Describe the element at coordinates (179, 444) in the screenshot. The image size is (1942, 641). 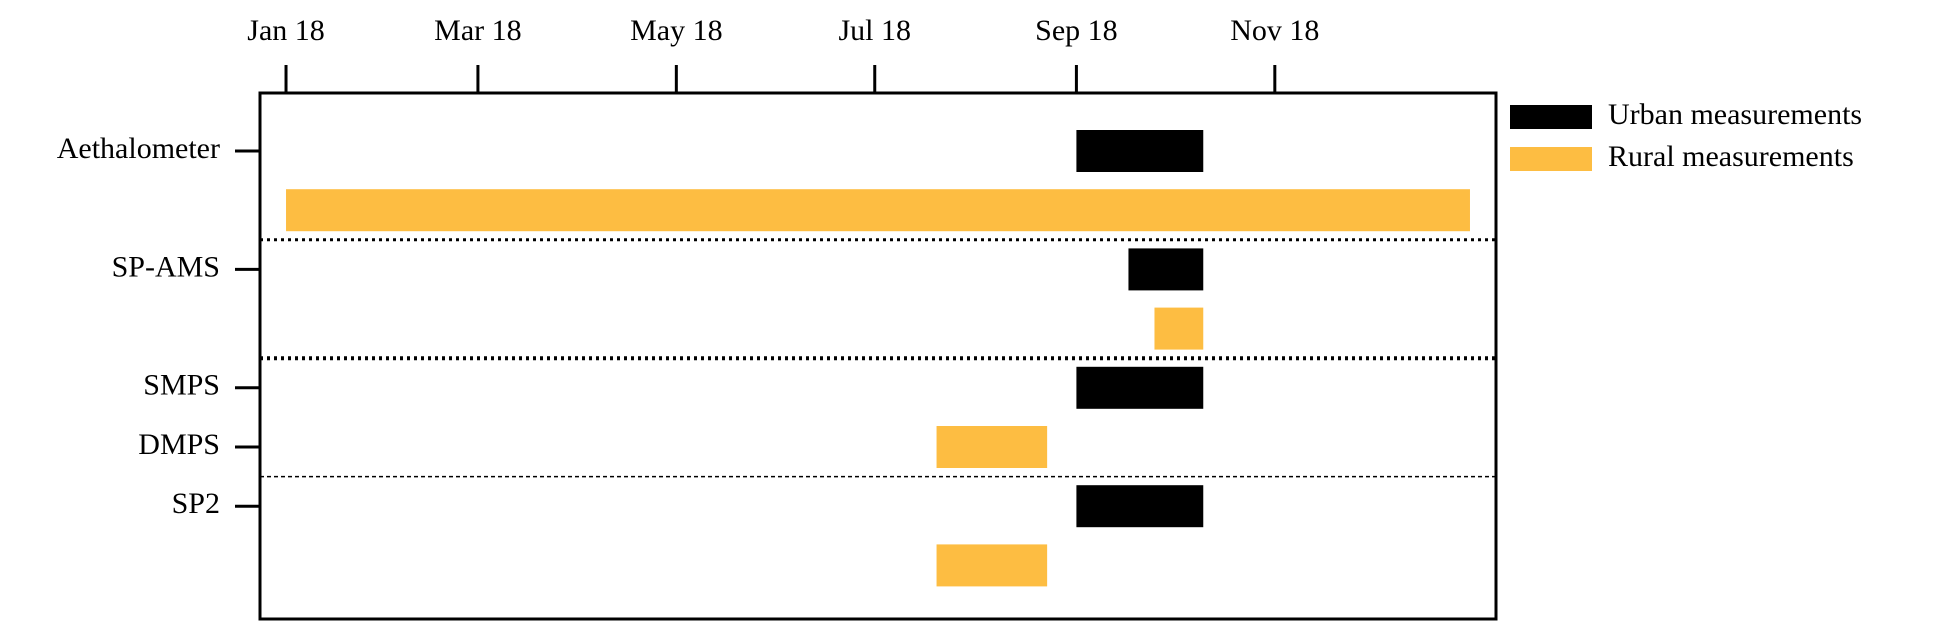
I see `y-tick-label: DMPS` at that location.